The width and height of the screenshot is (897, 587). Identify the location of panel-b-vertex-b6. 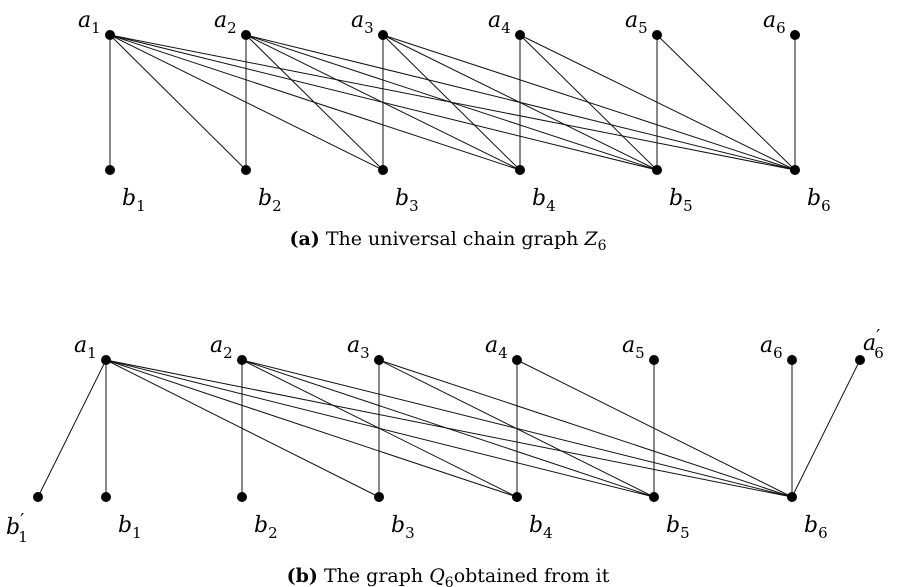
(792, 497).